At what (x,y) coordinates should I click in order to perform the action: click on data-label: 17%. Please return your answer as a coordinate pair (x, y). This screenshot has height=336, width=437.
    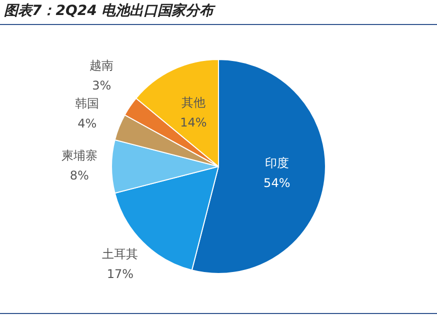
    Looking at the image, I should click on (120, 273).